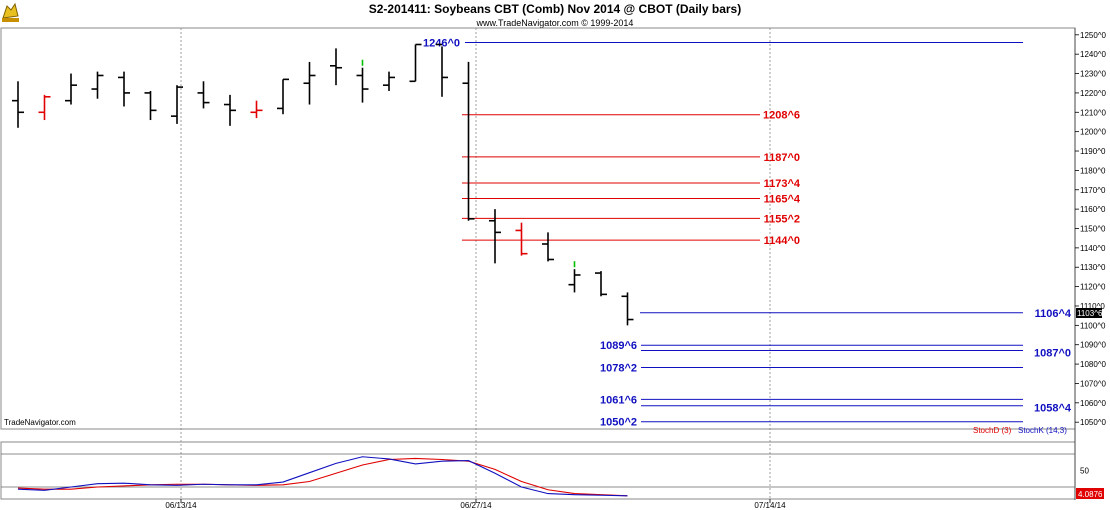 The height and width of the screenshot is (510, 1110). Describe the element at coordinates (1093, 170) in the screenshot. I see `price-tick-label: 1180^0` at that location.